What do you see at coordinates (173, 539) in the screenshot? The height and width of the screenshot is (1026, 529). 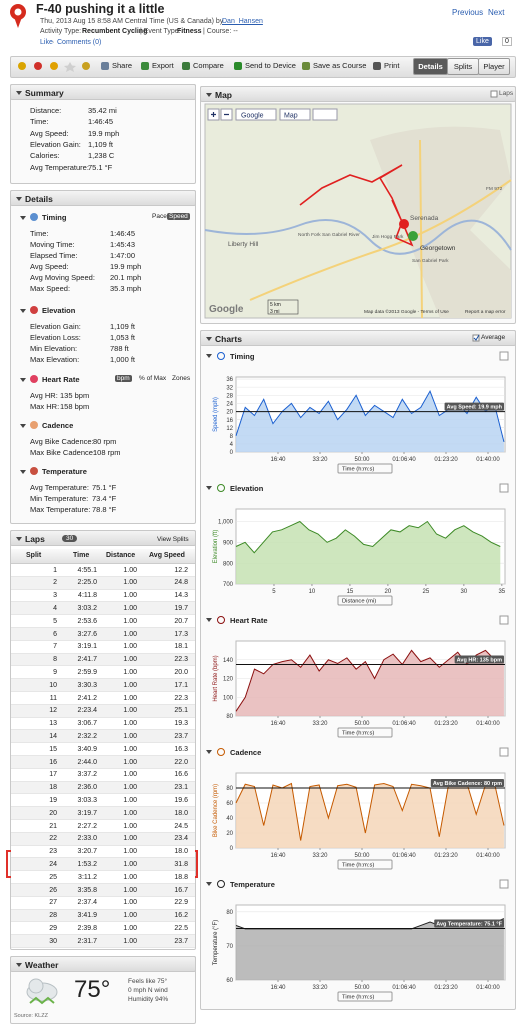 I see `view-splits-link: View Splits` at bounding box center [173, 539].